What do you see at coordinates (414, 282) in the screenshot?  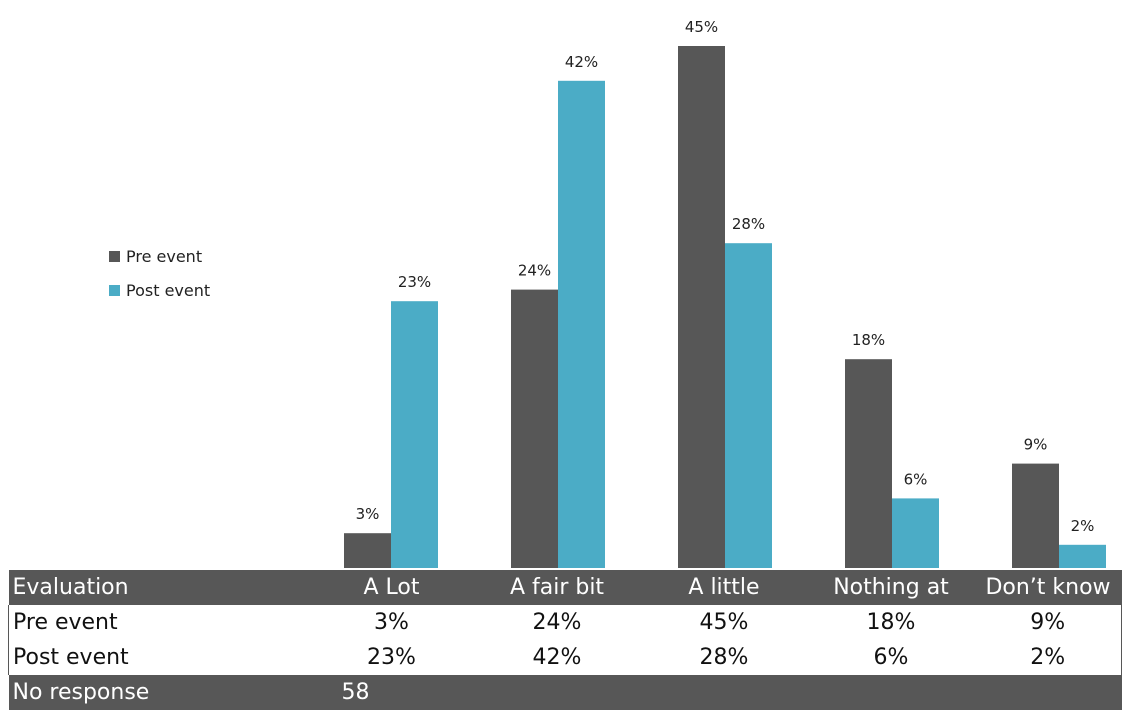 I see `data-label-post-event-a-lot: 23%` at bounding box center [414, 282].